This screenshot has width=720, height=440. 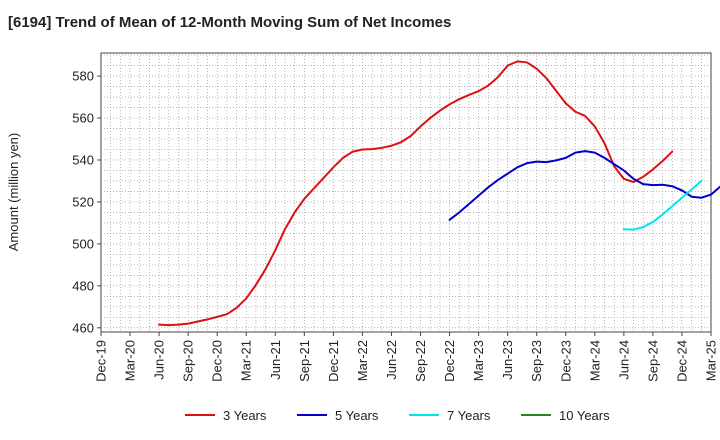 I want to click on x-tick-label: Dec-21, so click(x=333, y=361).